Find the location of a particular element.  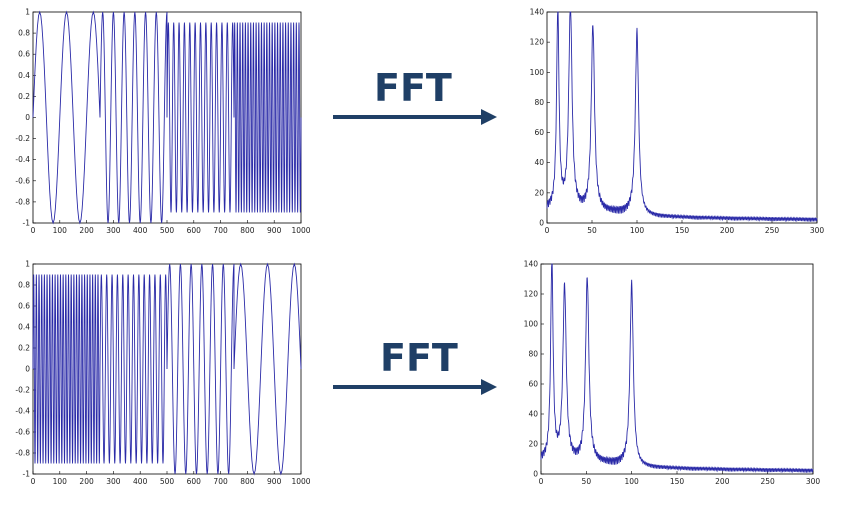

fft-arrow-top: FFT is located at coordinates (415, 95).